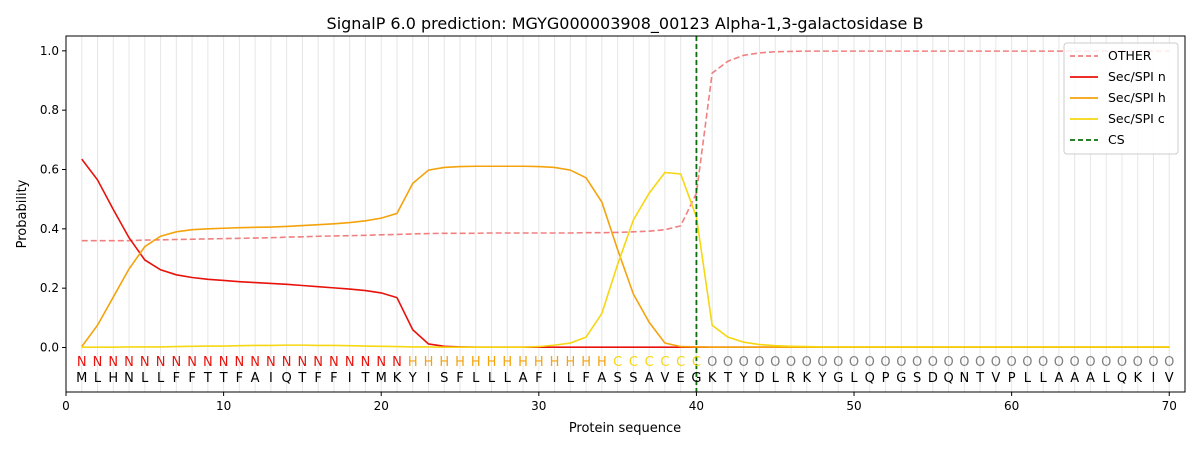  I want to click on residue-label: N, so click(964, 378).